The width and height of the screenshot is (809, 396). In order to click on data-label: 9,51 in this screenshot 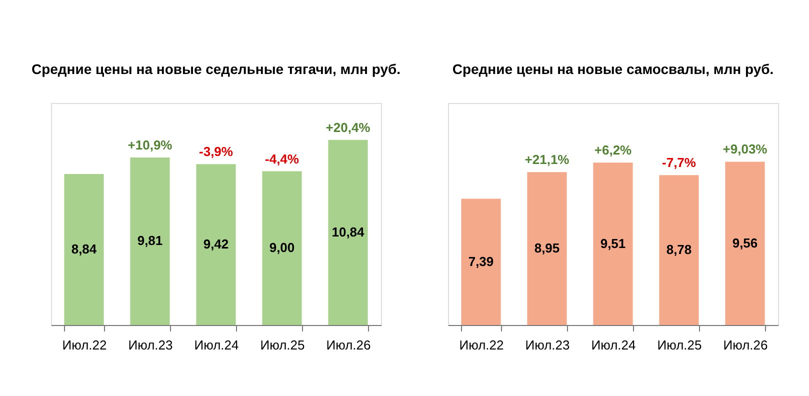, I will do `click(613, 243)`.